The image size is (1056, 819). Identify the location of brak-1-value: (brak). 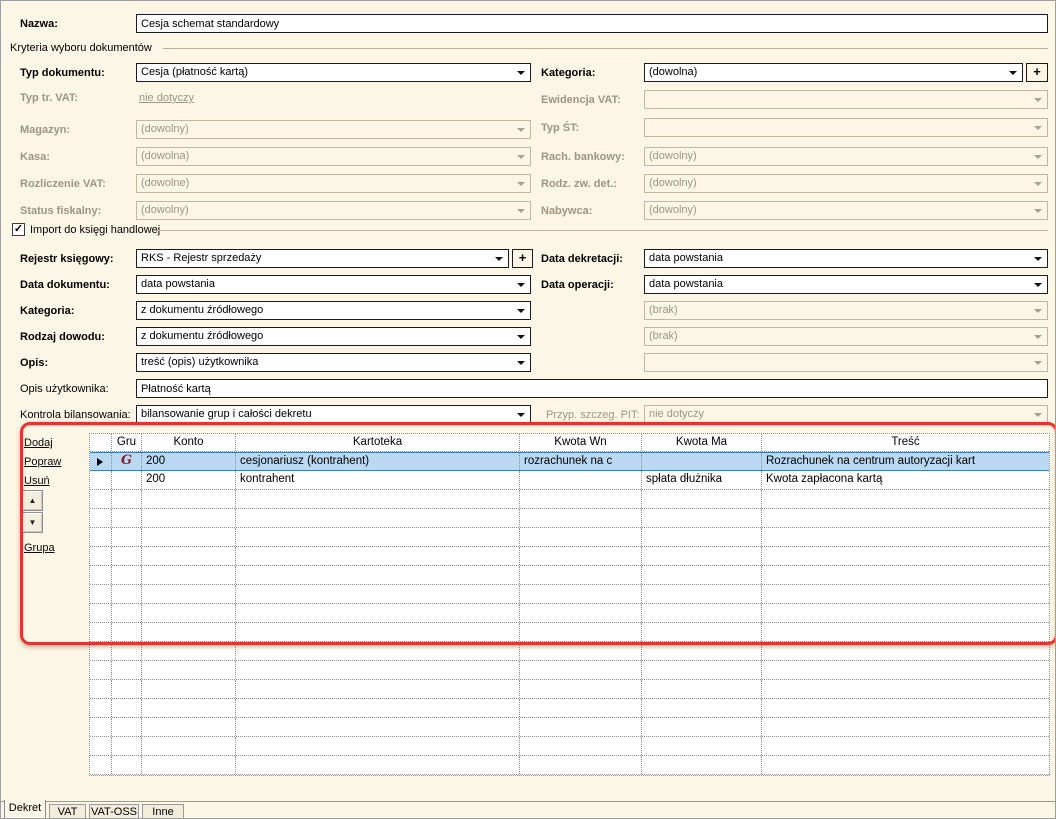
(663, 310).